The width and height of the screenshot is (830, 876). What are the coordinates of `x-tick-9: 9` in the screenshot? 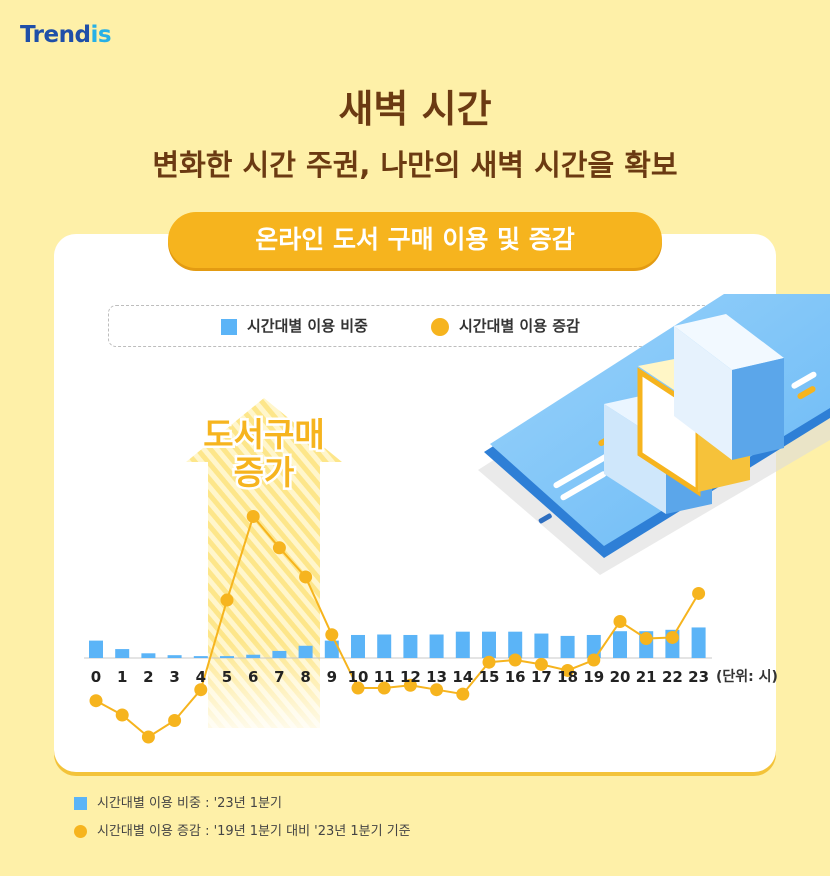 It's located at (332, 677).